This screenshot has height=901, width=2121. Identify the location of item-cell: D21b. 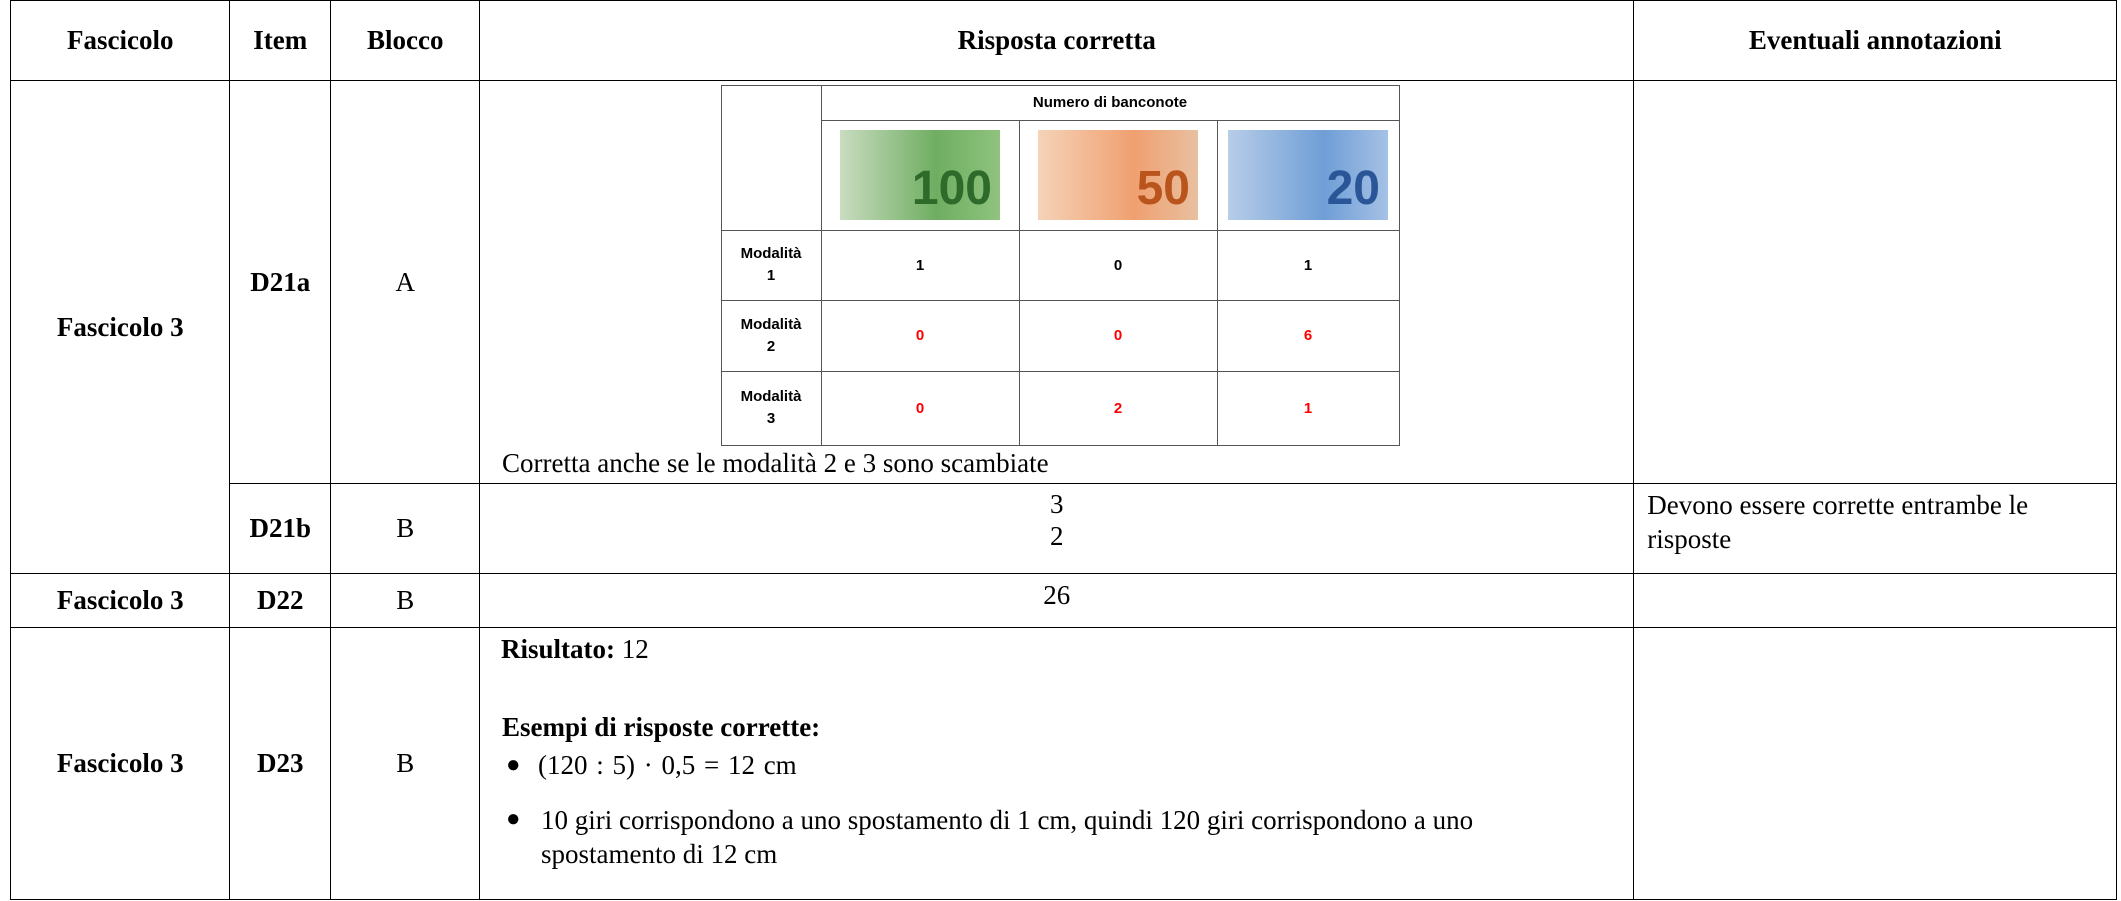
(280, 529).